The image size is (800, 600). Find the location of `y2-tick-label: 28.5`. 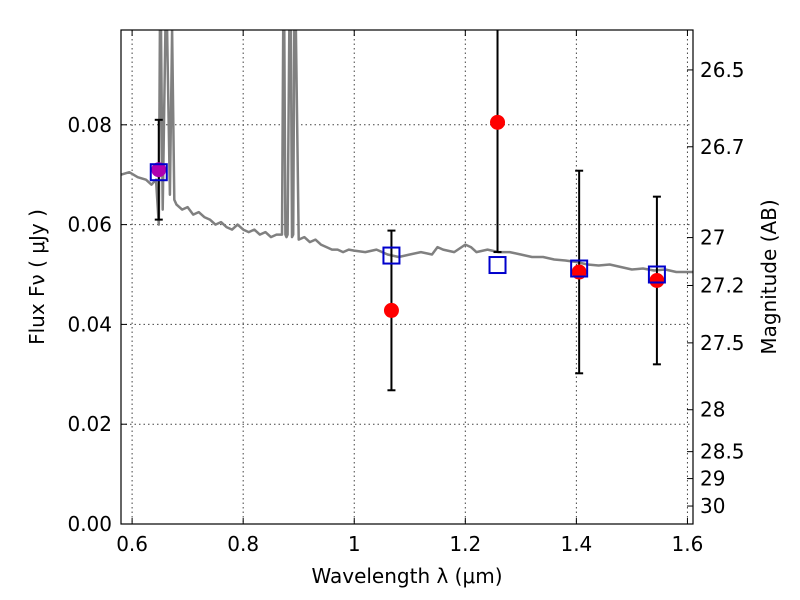

y2-tick-label: 28.5 is located at coordinates (722, 452).